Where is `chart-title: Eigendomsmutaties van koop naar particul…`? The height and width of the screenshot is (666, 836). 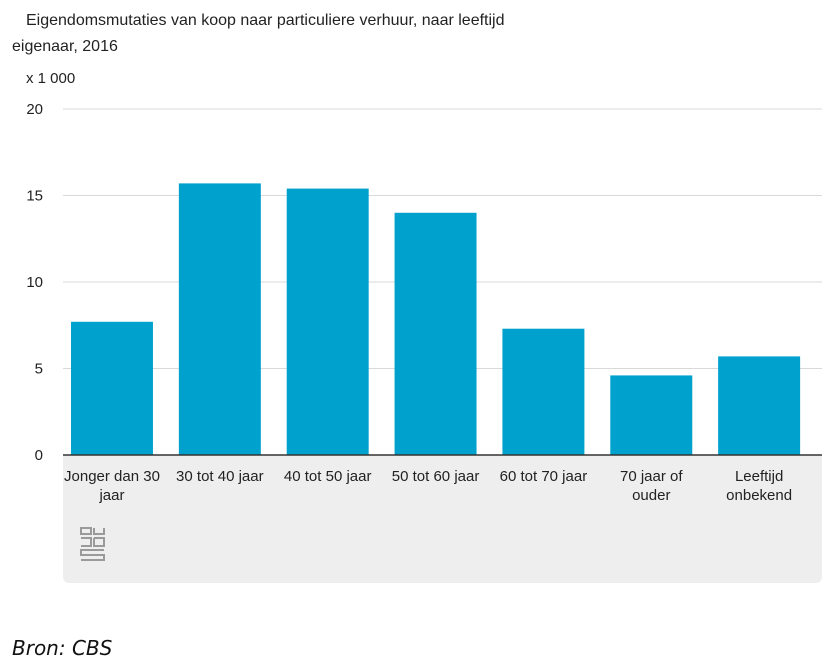 chart-title: Eigendomsmutaties van koop naar particul… is located at coordinates (258, 33).